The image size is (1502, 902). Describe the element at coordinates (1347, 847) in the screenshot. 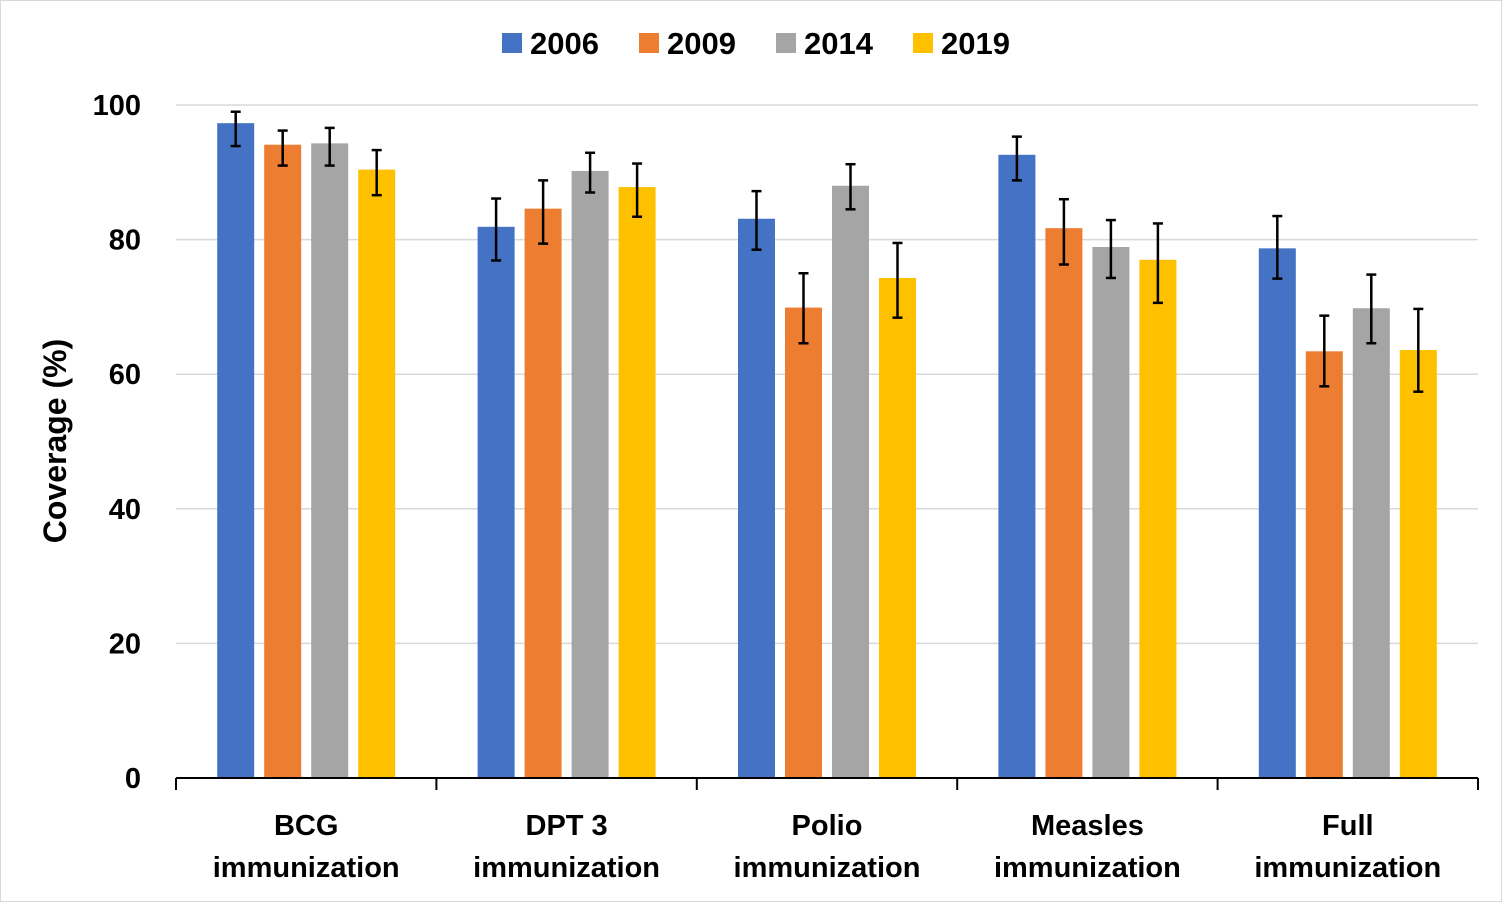

I see `x-category-label-4: Full immunization` at that location.